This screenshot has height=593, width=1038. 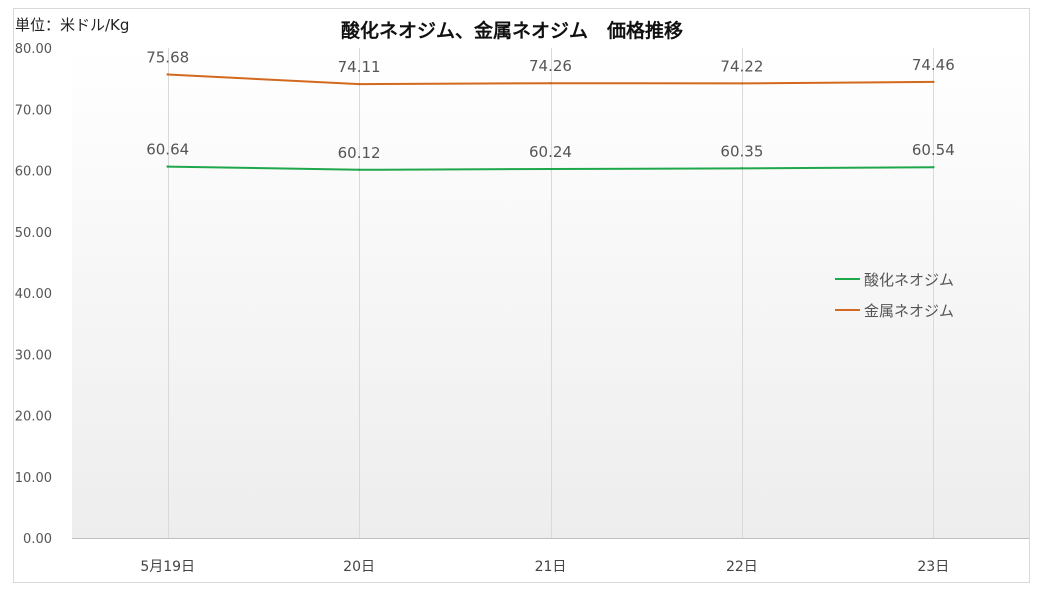 What do you see at coordinates (33, 233) in the screenshot?
I see `y-tick-label: 50.00` at bounding box center [33, 233].